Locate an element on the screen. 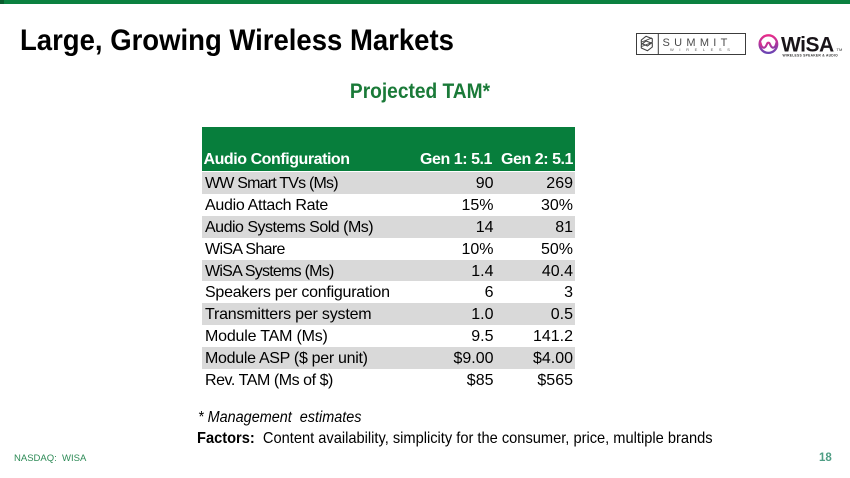  svg-text: WIRELESS SPEAKER & AUDIO is located at coordinates (811, 55).